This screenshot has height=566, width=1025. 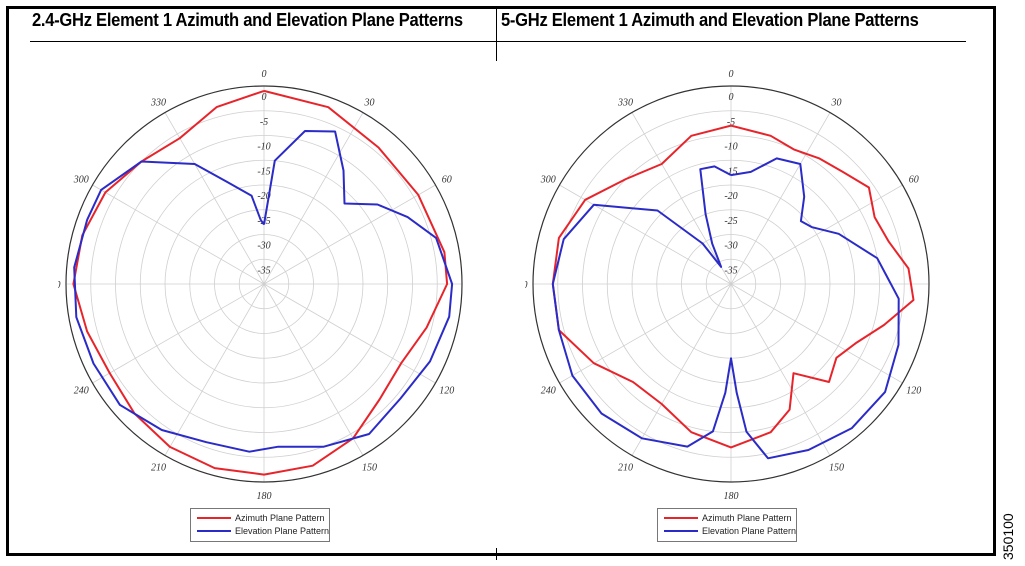 What do you see at coordinates (730, 221) in the screenshot?
I see `radial-tick-label: -25` at bounding box center [730, 221].